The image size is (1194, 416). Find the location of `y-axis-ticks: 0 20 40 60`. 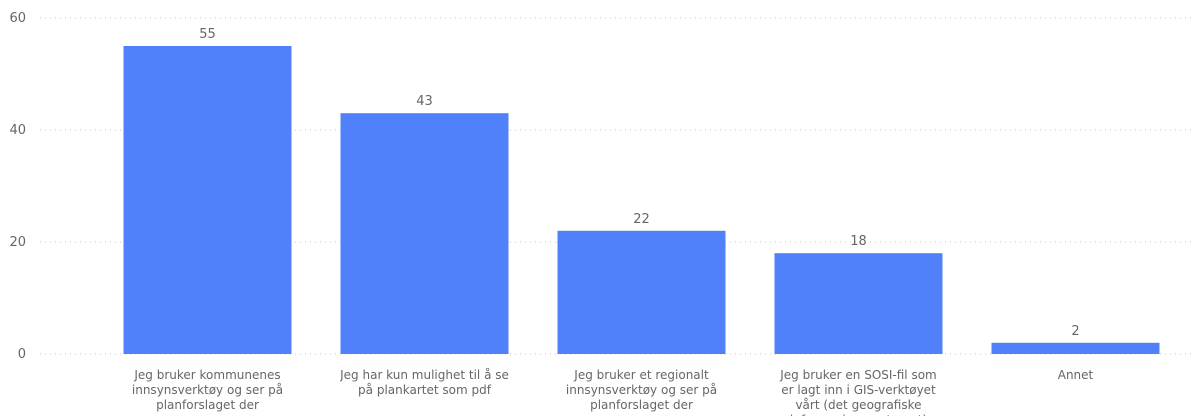

y-axis-ticks: 0 20 40 60 is located at coordinates (17, 186).